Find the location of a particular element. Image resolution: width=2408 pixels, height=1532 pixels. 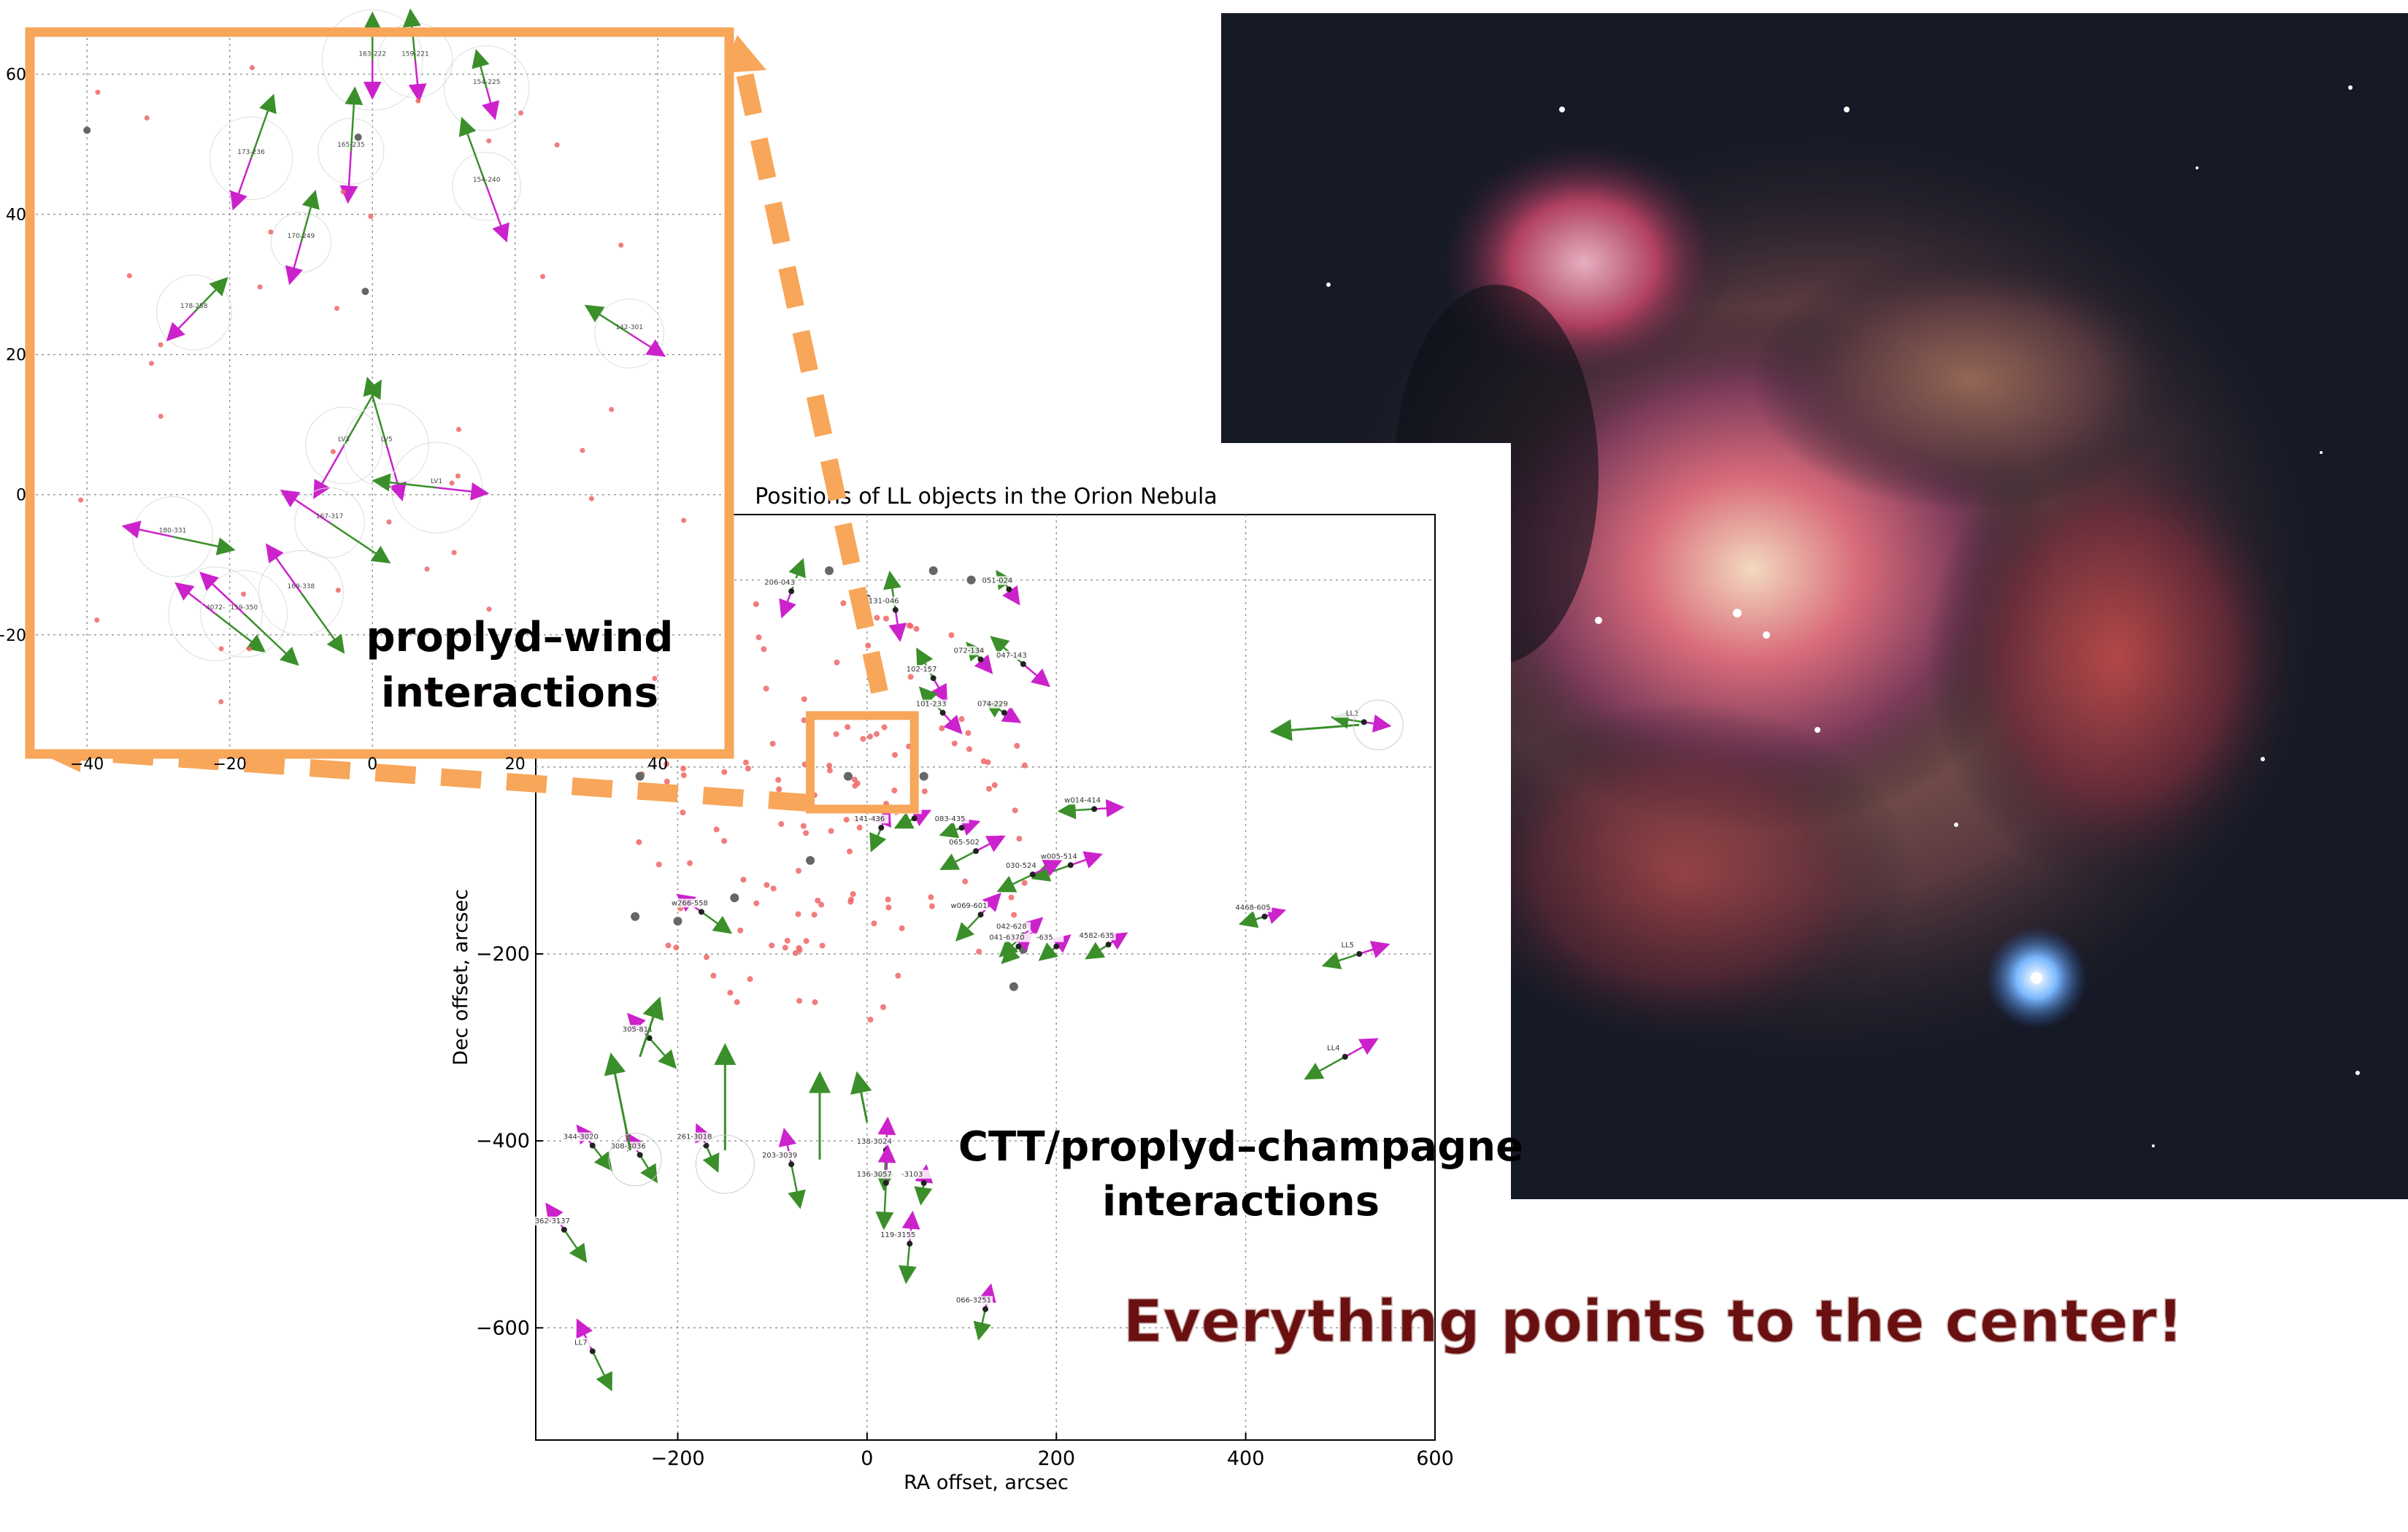

main-y-tick-label: −400 is located at coordinates (503, 1141).